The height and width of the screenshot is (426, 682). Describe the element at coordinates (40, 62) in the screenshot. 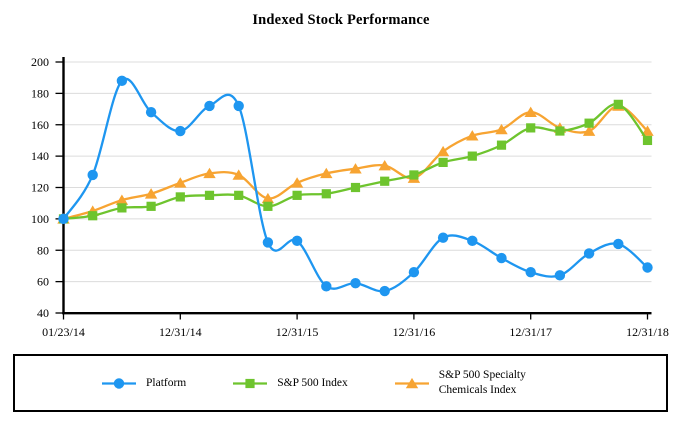

I see `y-axis-tick-label: 200` at that location.